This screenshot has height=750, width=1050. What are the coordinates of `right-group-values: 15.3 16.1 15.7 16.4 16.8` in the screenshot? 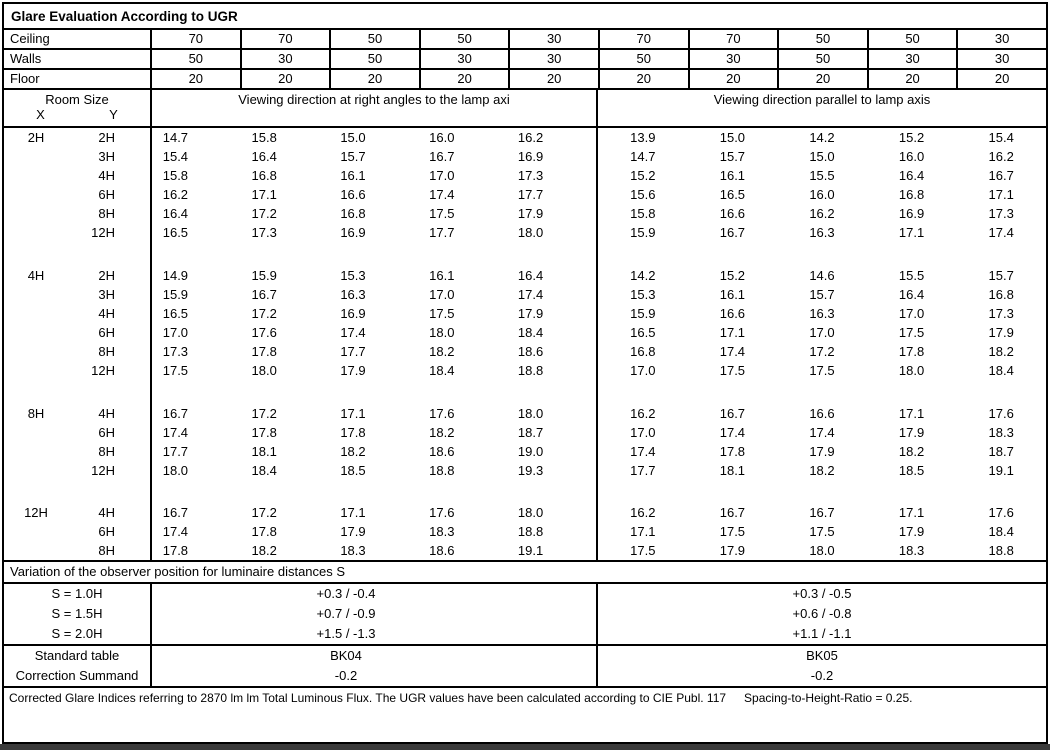 It's located at (822, 294).